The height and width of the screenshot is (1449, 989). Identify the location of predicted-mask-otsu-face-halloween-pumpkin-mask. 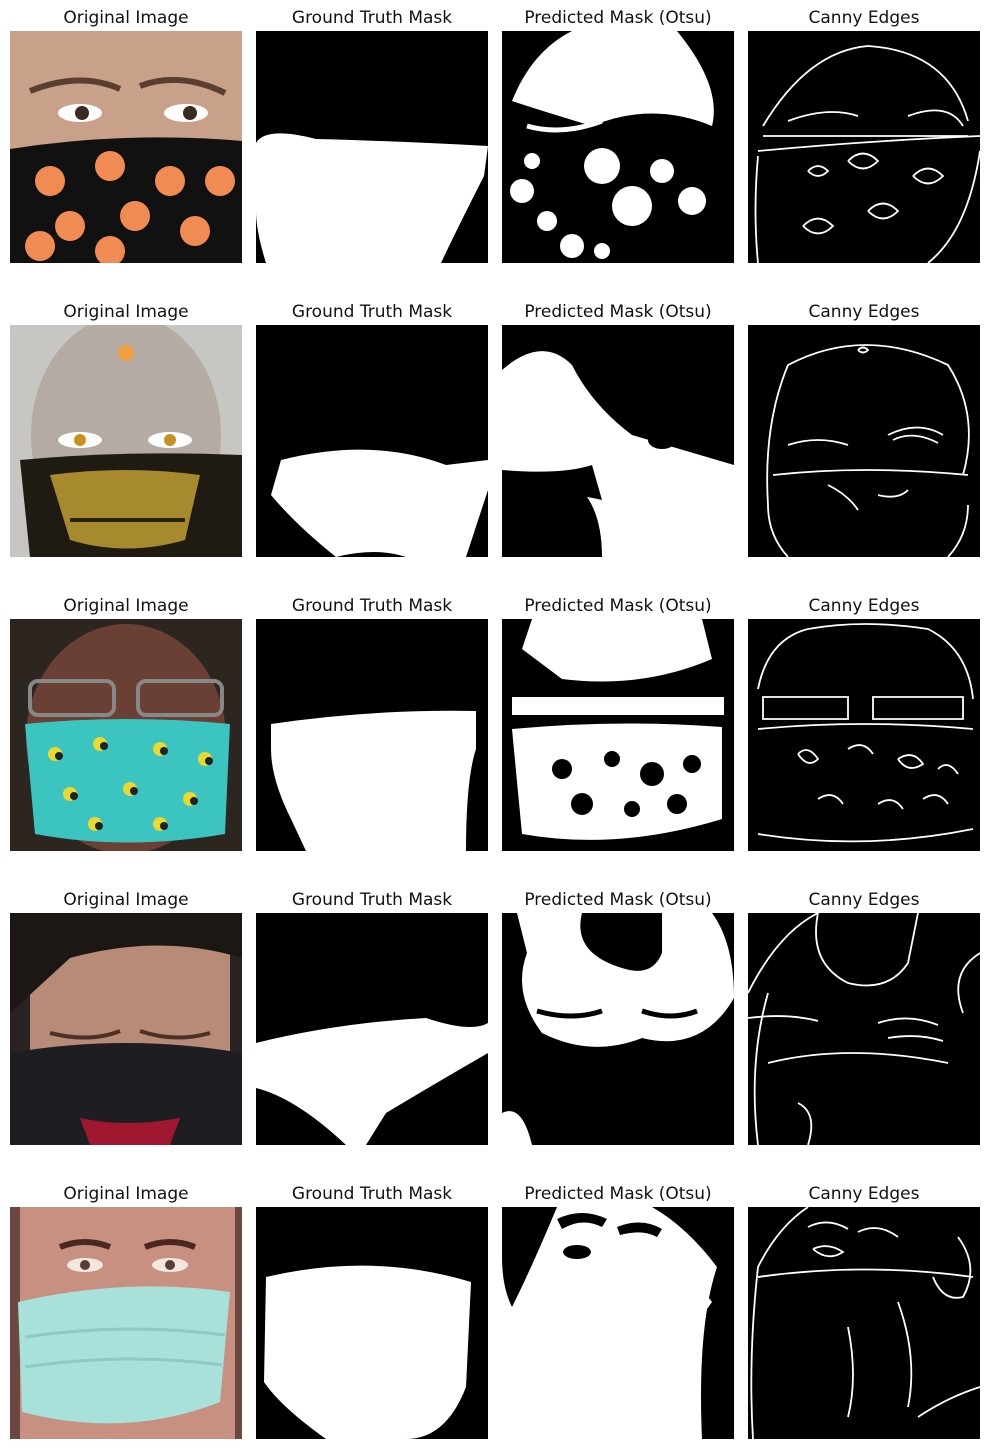
(618, 147).